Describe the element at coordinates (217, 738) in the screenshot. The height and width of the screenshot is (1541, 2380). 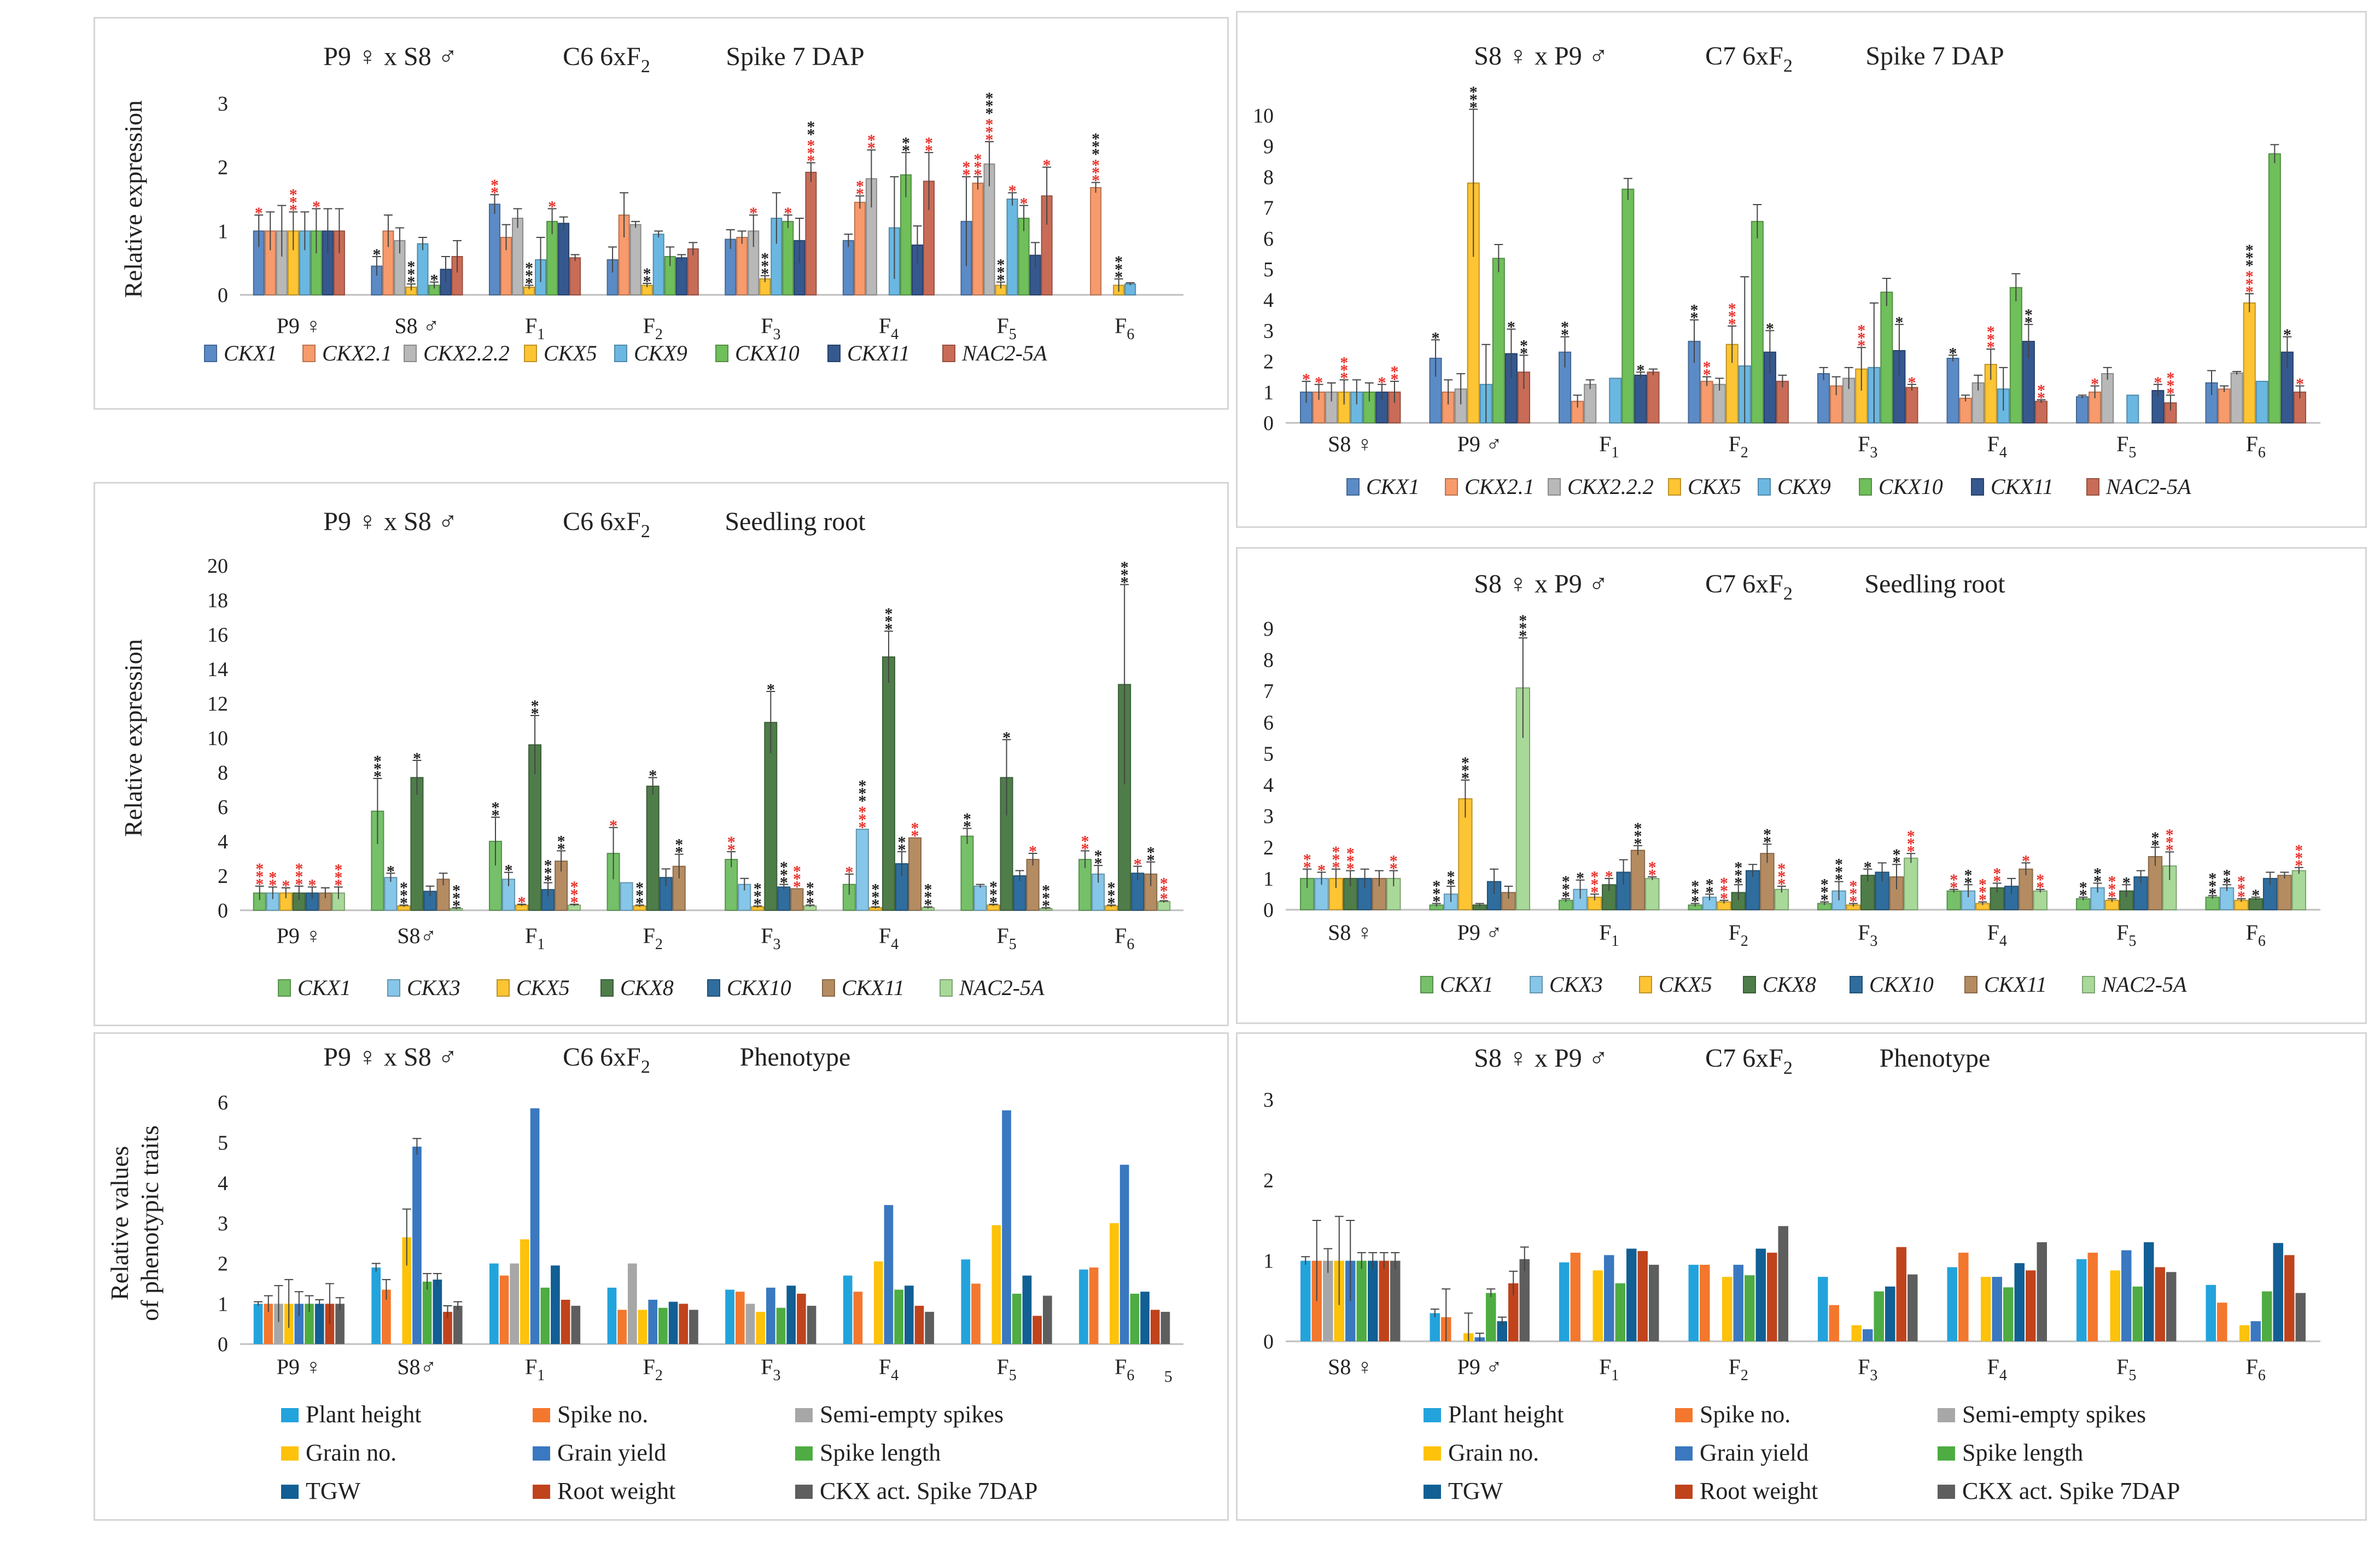
I see `y-tick-label: 10` at that location.